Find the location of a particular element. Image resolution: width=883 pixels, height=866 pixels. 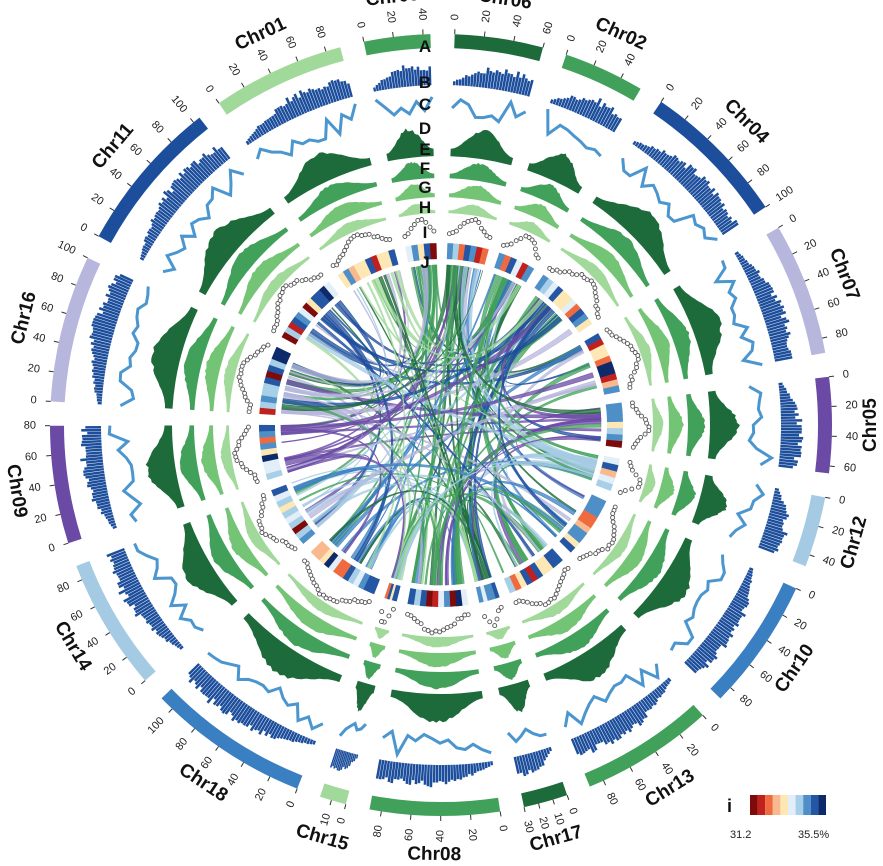

track-f-area is located at coordinates (246, 542).